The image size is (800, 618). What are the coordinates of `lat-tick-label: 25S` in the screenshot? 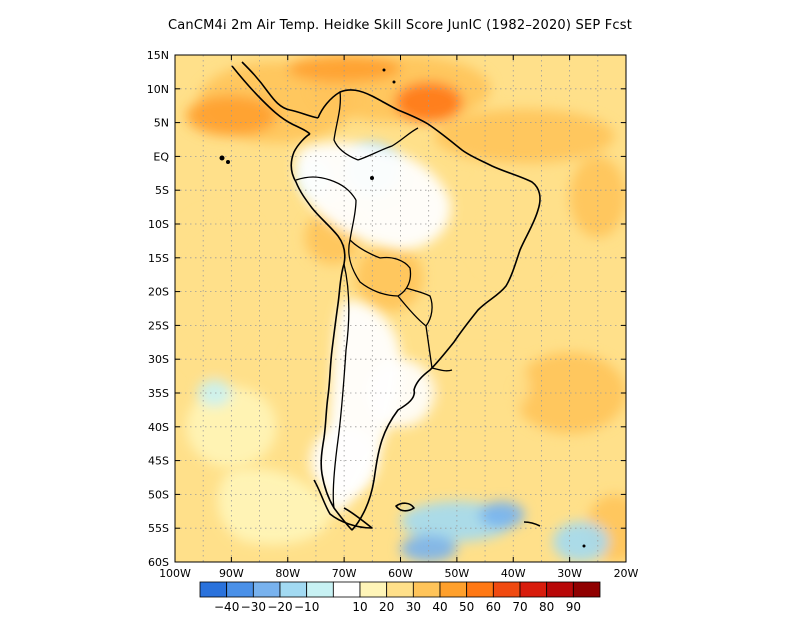 It's located at (158, 325).